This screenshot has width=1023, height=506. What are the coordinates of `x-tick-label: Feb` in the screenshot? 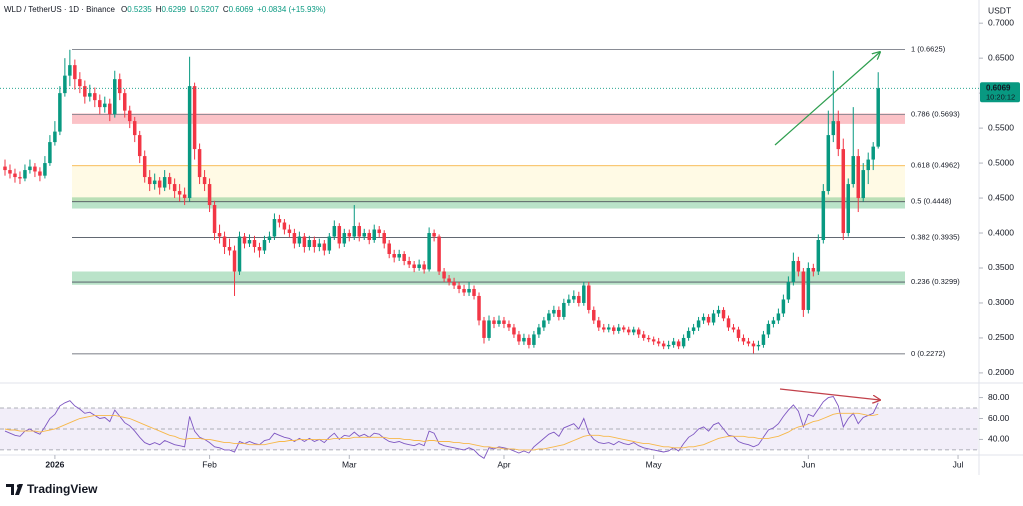 It's located at (209, 464).